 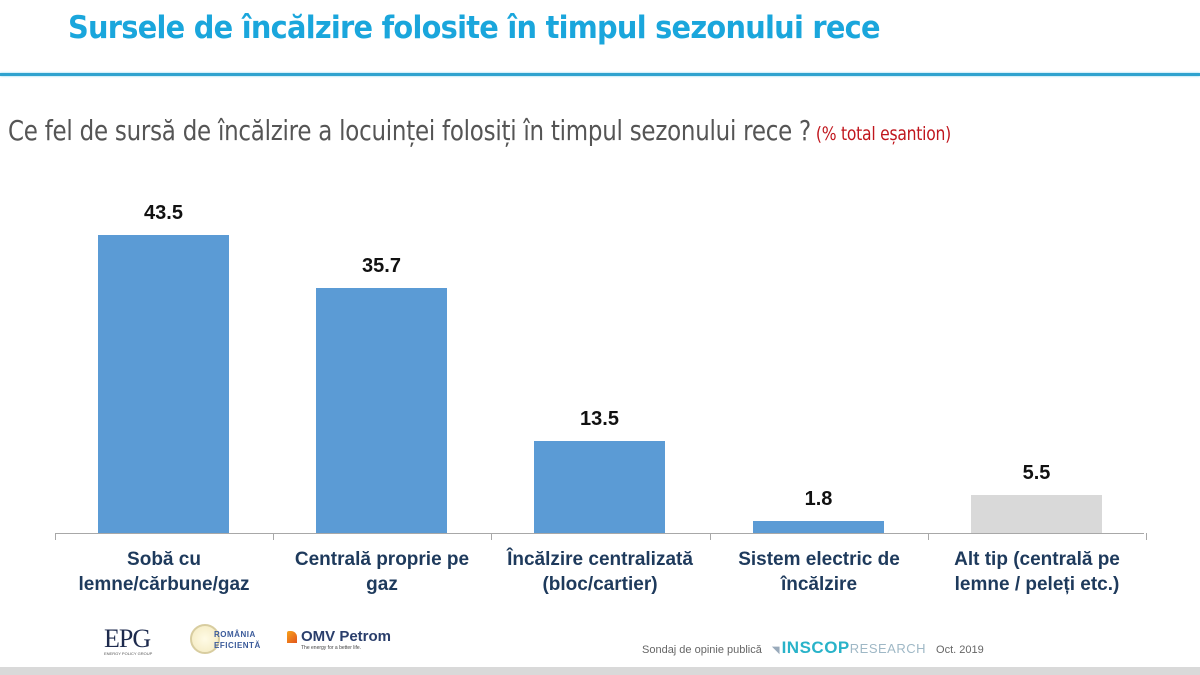 What do you see at coordinates (819, 572) in the screenshot?
I see `category-label: Sistem electric de încălzire` at bounding box center [819, 572].